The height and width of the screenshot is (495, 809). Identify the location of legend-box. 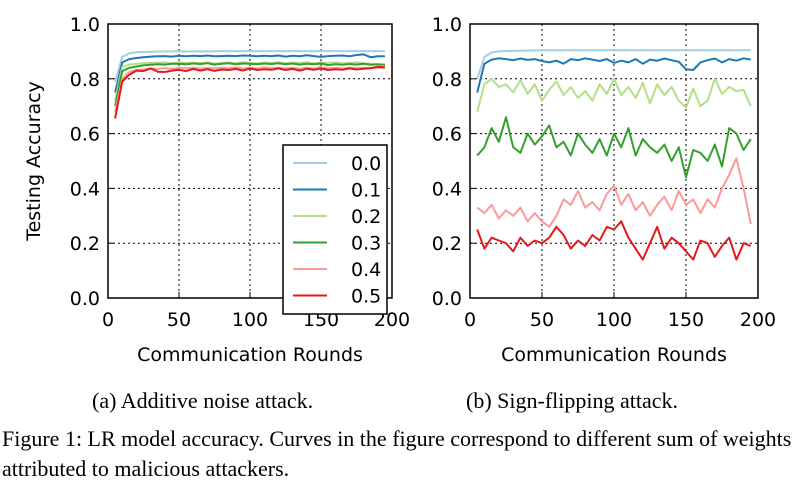
(335, 229).